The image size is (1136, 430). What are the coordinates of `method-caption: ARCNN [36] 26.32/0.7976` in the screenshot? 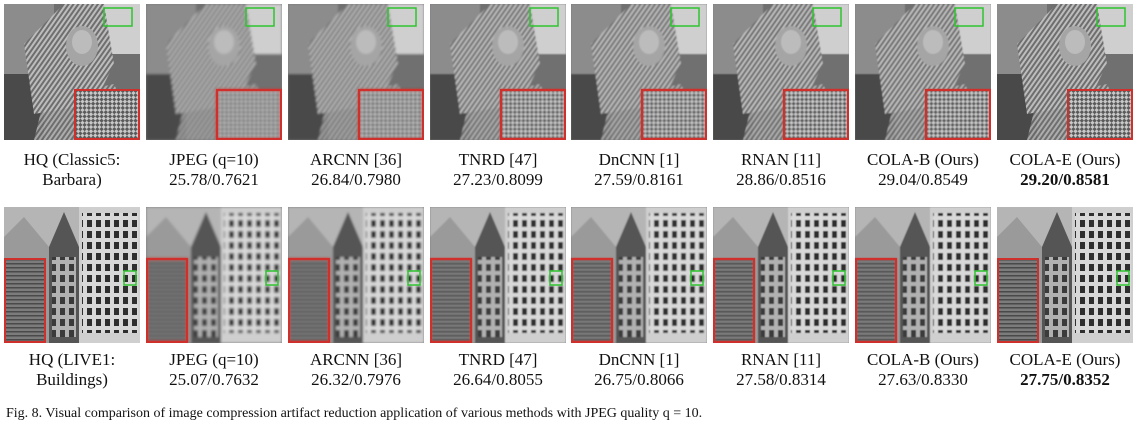 It's located at (356, 370).